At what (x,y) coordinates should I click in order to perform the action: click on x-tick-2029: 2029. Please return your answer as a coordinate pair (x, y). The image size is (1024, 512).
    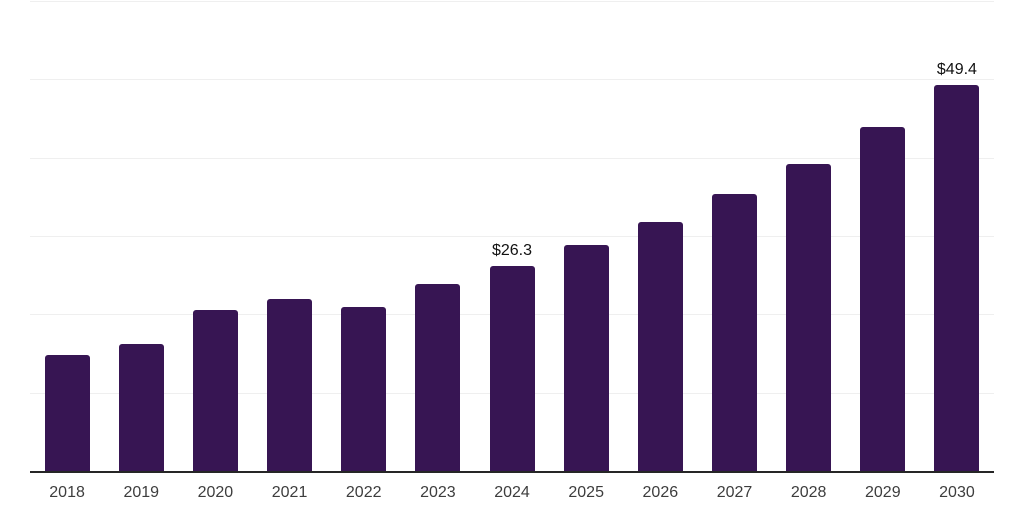
    Looking at the image, I should click on (883, 492).